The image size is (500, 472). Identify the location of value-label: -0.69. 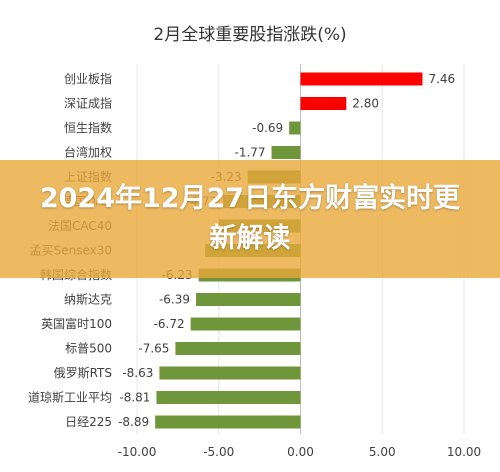
(267, 128).